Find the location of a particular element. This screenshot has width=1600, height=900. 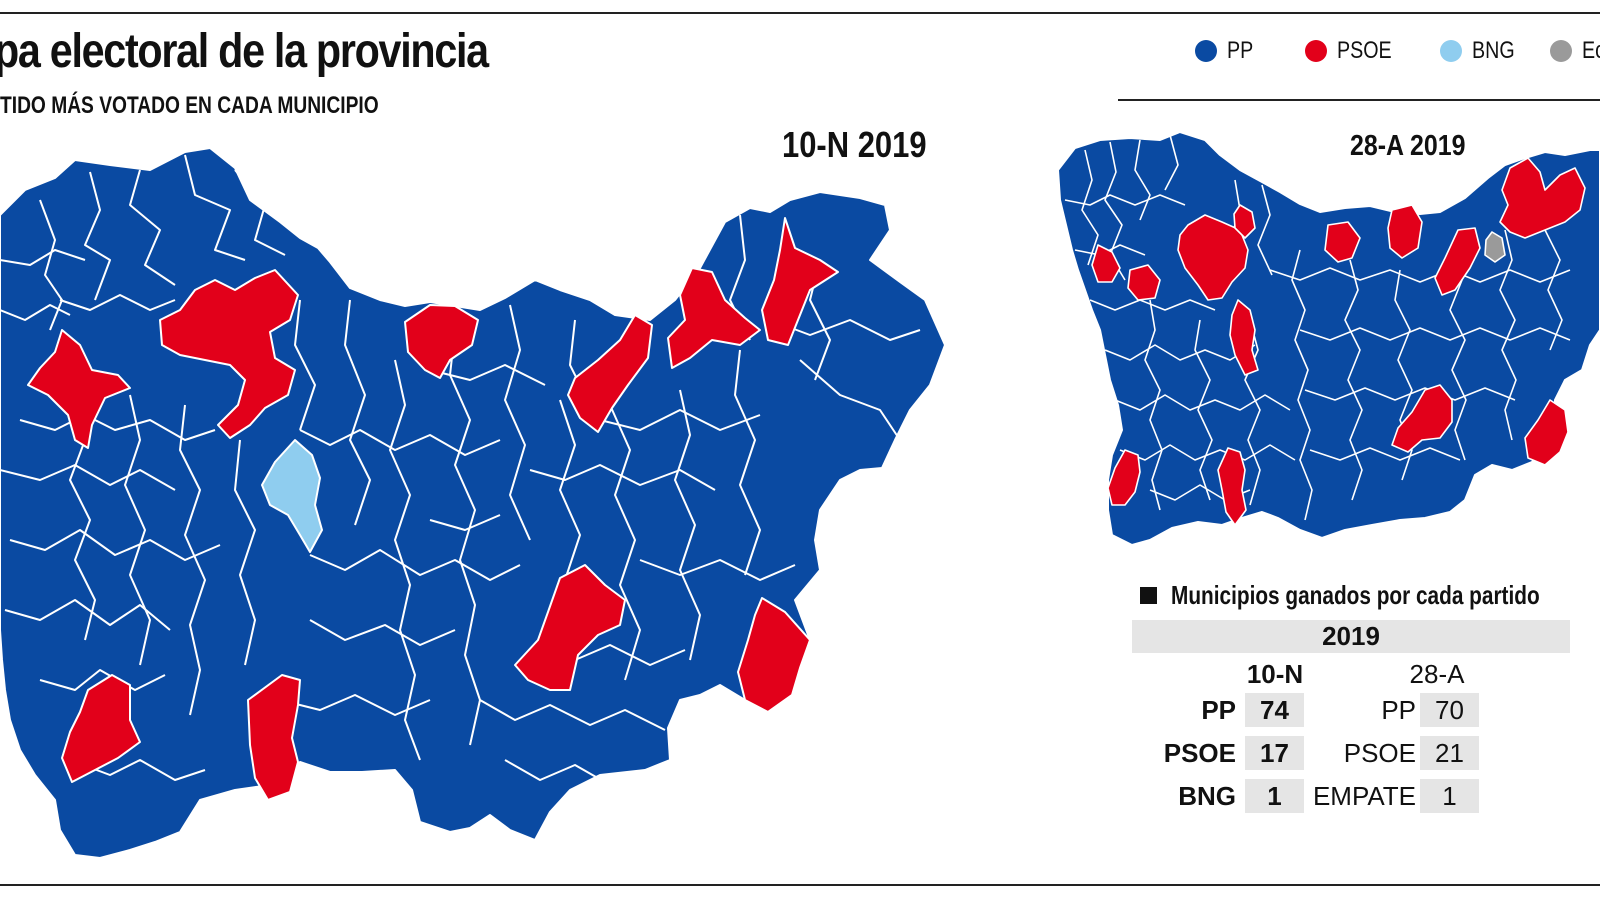

legend-item-bng: BNG is located at coordinates (1482, 51).